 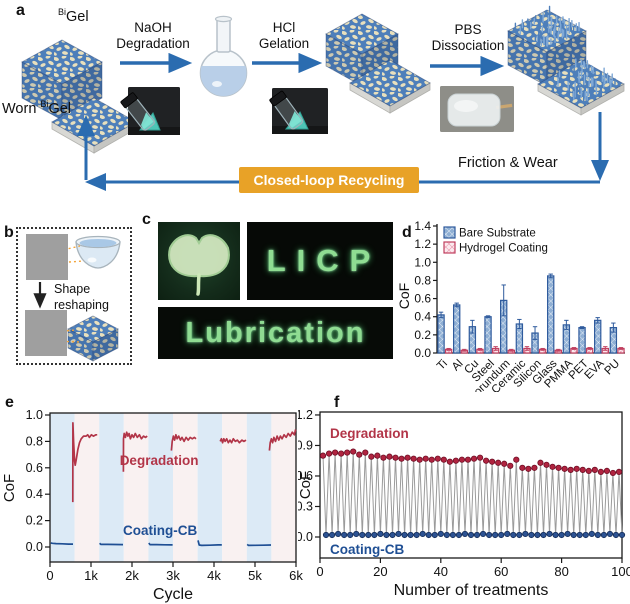 I want to click on licp-glow-text: LICP, so click(x=324, y=260).